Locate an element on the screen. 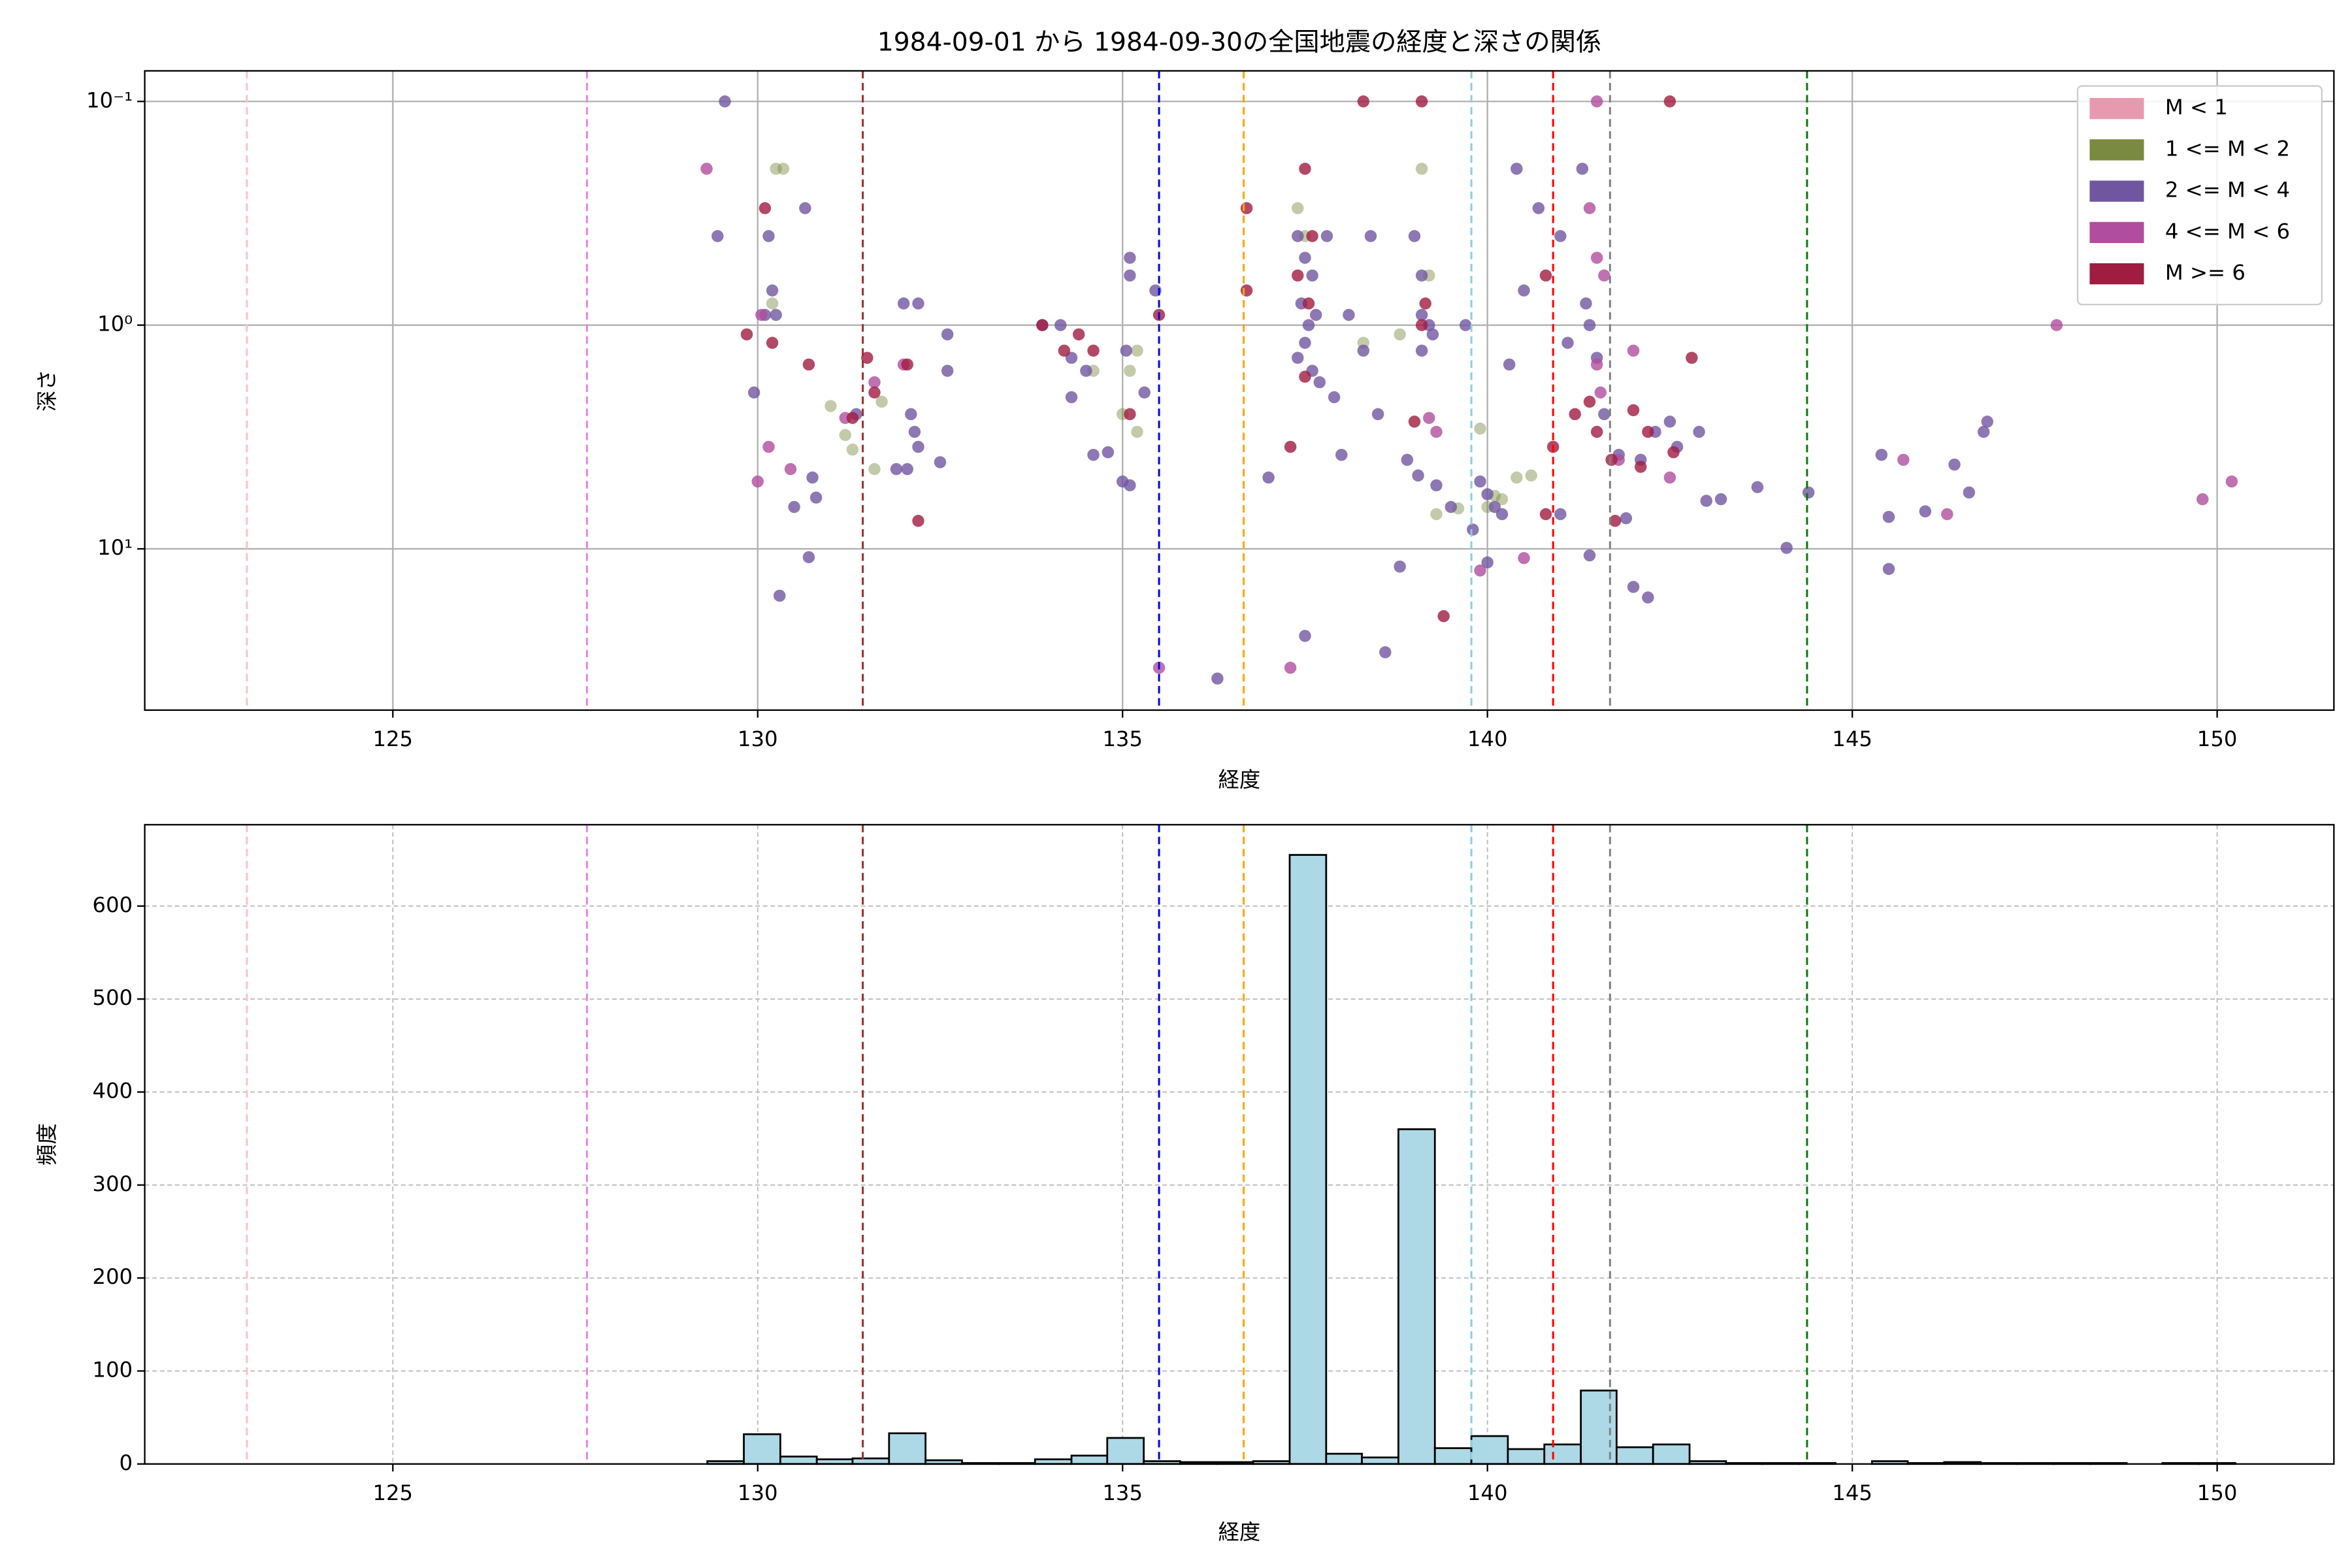 This screenshot has height=1568, width=2352. y-tick-label: 0 is located at coordinates (126, 1462).